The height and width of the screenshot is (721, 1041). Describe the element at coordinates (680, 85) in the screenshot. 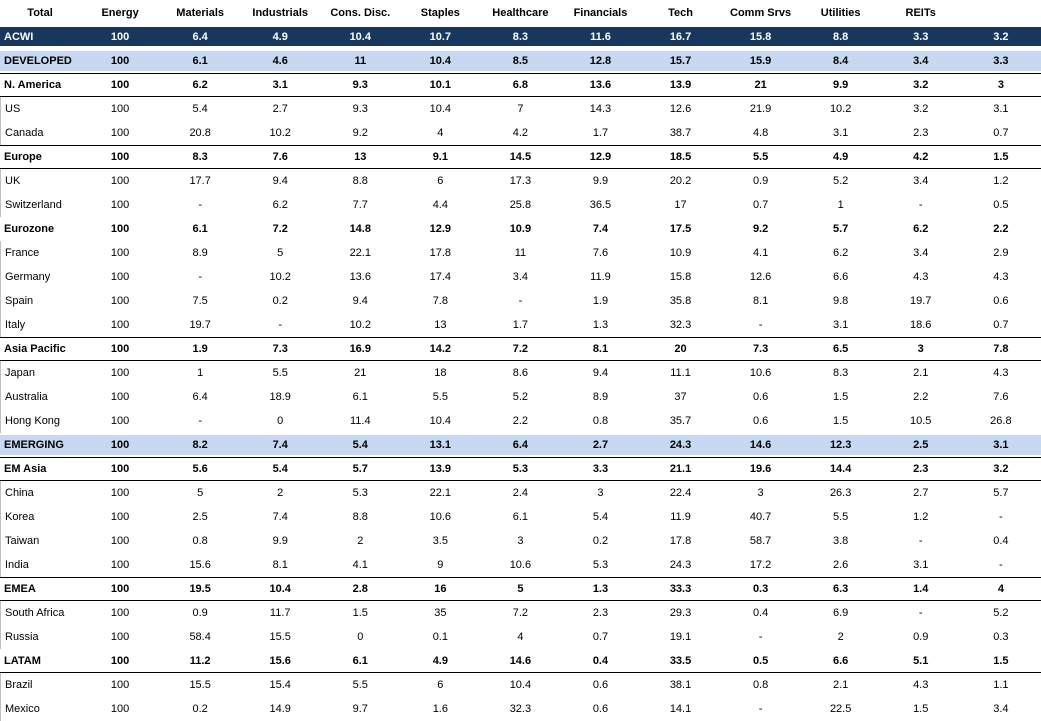

I see `value-cell: 13.9` at that location.